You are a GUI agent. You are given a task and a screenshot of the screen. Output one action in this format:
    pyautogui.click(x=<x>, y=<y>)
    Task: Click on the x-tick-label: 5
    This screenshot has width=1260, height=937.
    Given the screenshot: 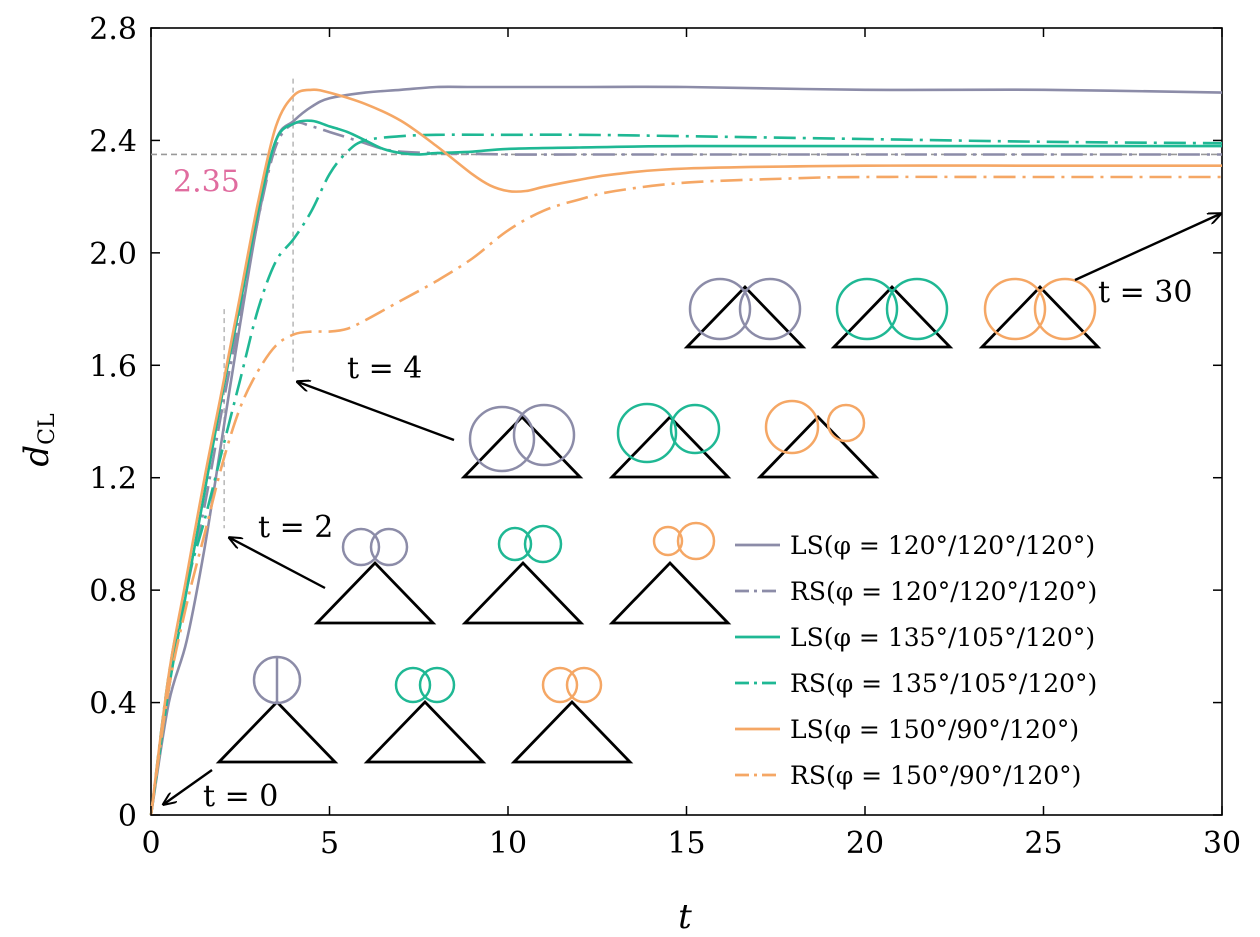 What is the action you would take?
    pyautogui.click(x=329, y=843)
    